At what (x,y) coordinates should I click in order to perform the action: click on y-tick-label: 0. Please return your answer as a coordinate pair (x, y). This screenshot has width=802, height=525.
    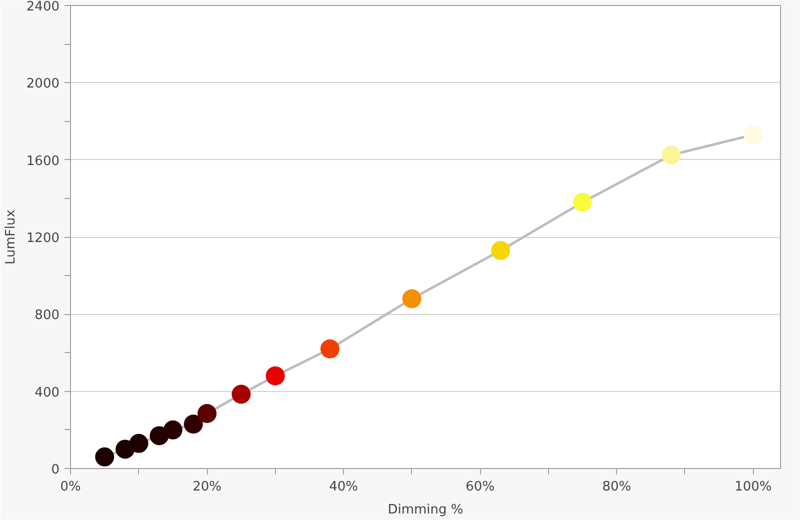
    Looking at the image, I should click on (55, 470).